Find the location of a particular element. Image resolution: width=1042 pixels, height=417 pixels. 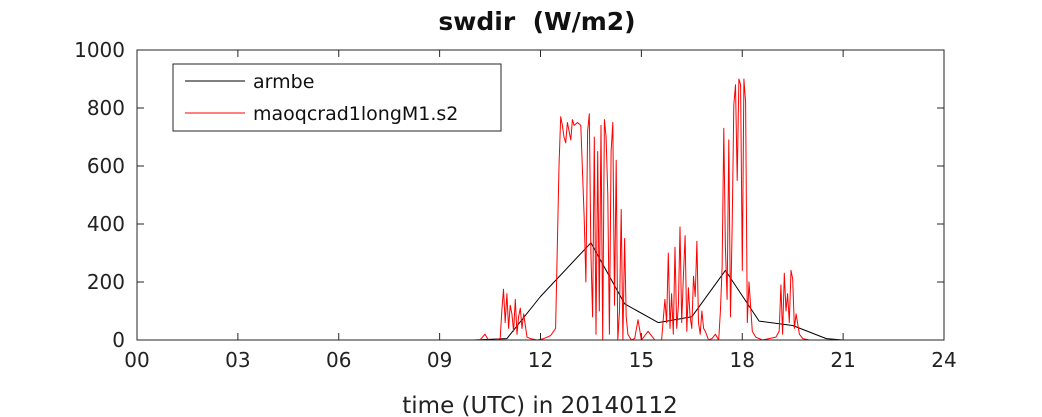

legend-entry-label: maoqcrad1longM1.s2 is located at coordinates (355, 114).